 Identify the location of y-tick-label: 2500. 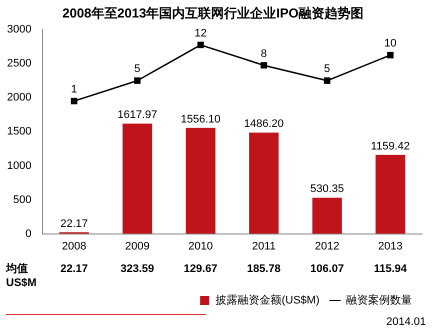
(19, 64).